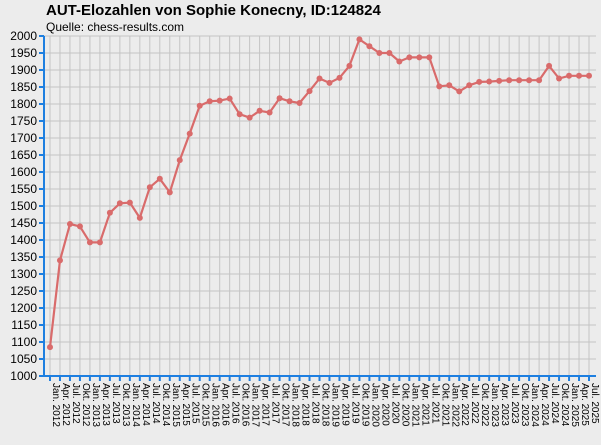  Describe the element at coordinates (23, 36) in the screenshot. I see `y-tick-label: 2000` at that location.